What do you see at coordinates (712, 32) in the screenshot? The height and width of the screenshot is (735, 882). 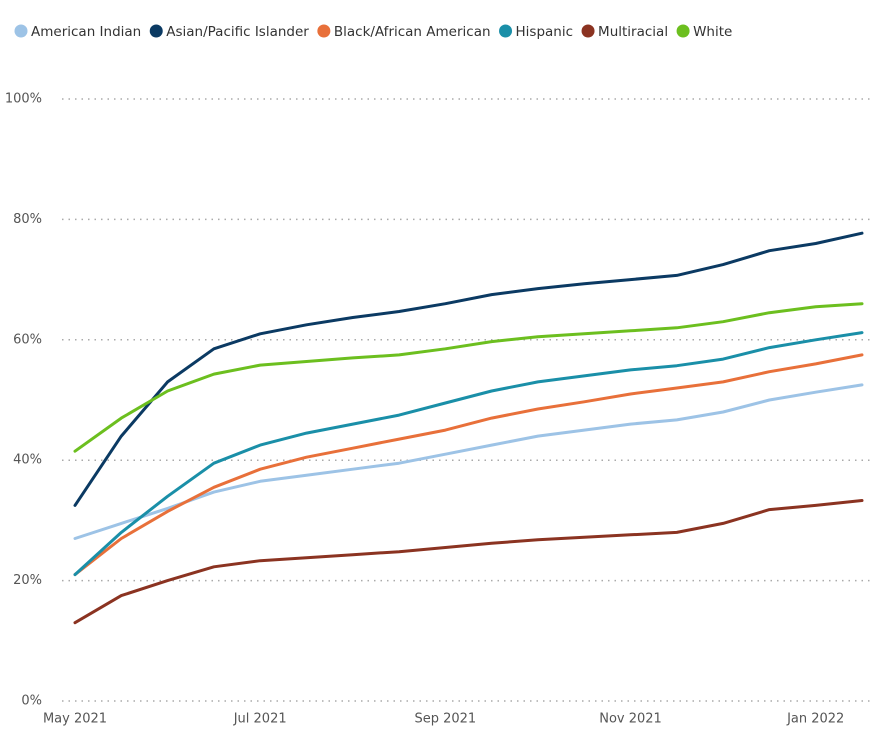 I see `legend-label: White` at bounding box center [712, 32].